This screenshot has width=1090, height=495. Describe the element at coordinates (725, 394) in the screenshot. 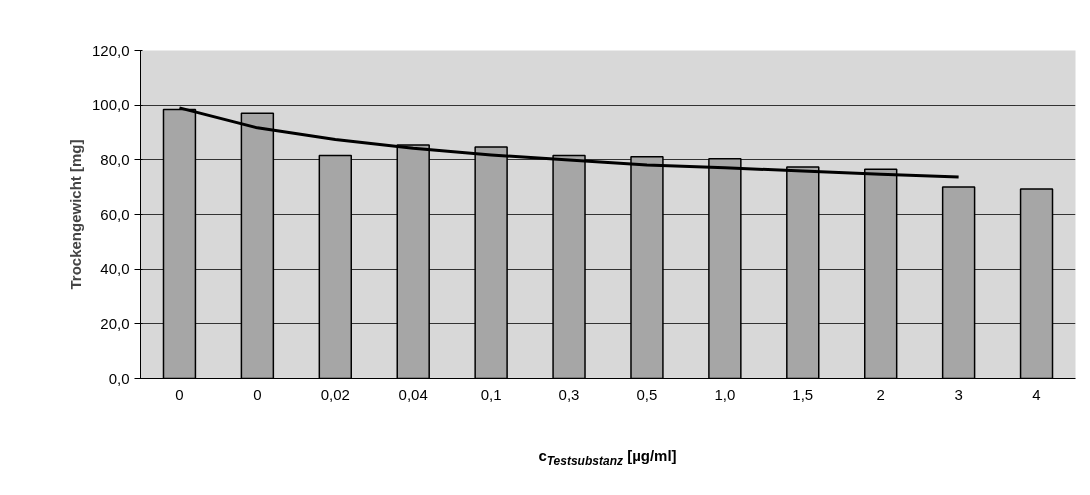

I see `x-tick-label: 1,0` at that location.